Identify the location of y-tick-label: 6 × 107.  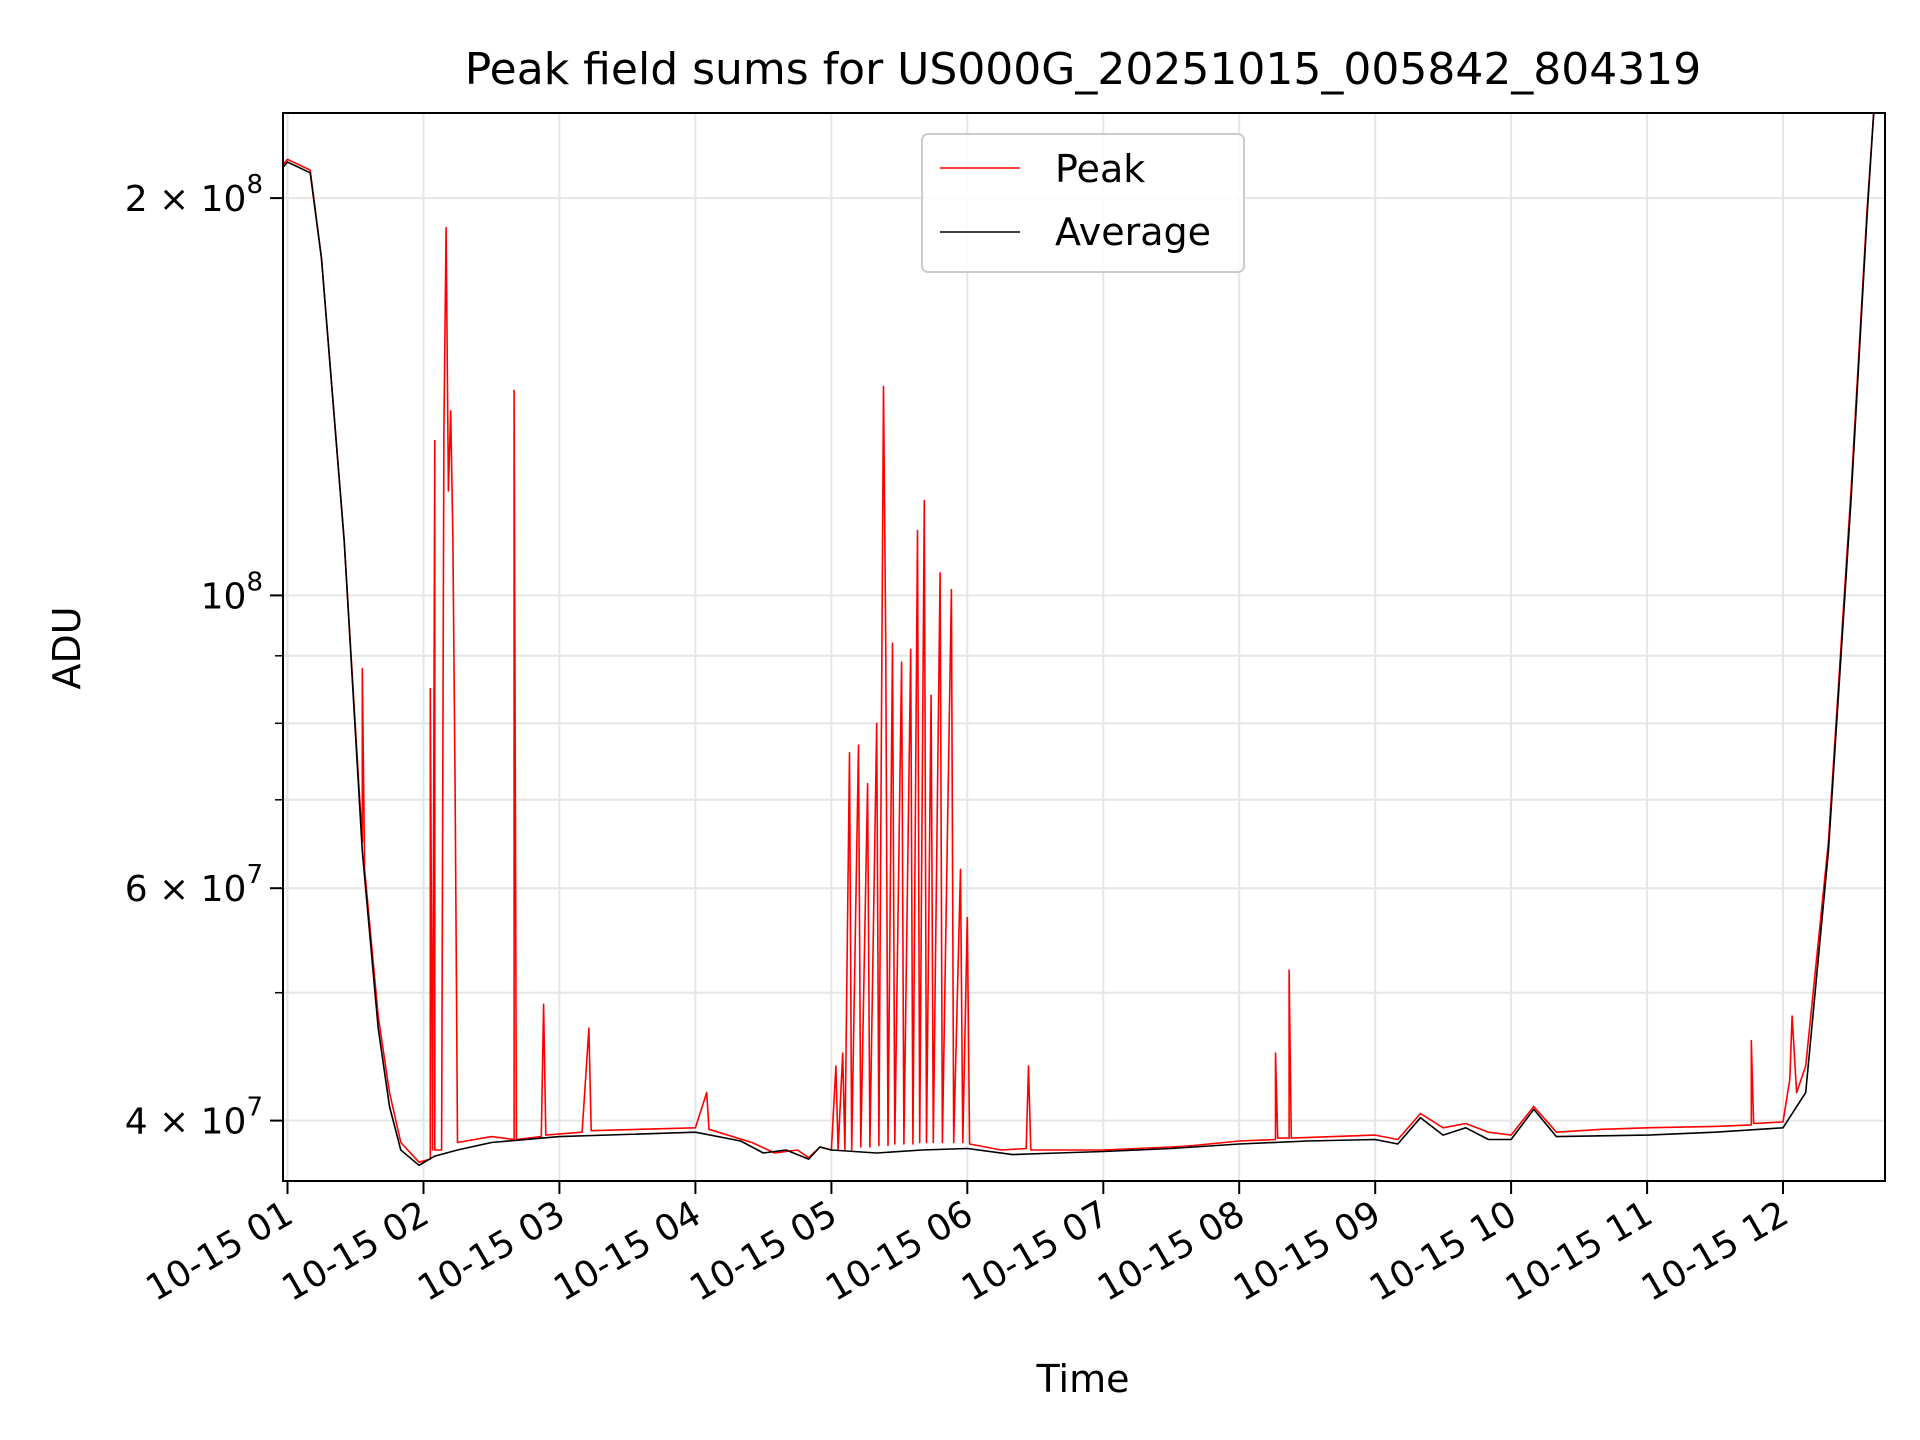
(194, 885).